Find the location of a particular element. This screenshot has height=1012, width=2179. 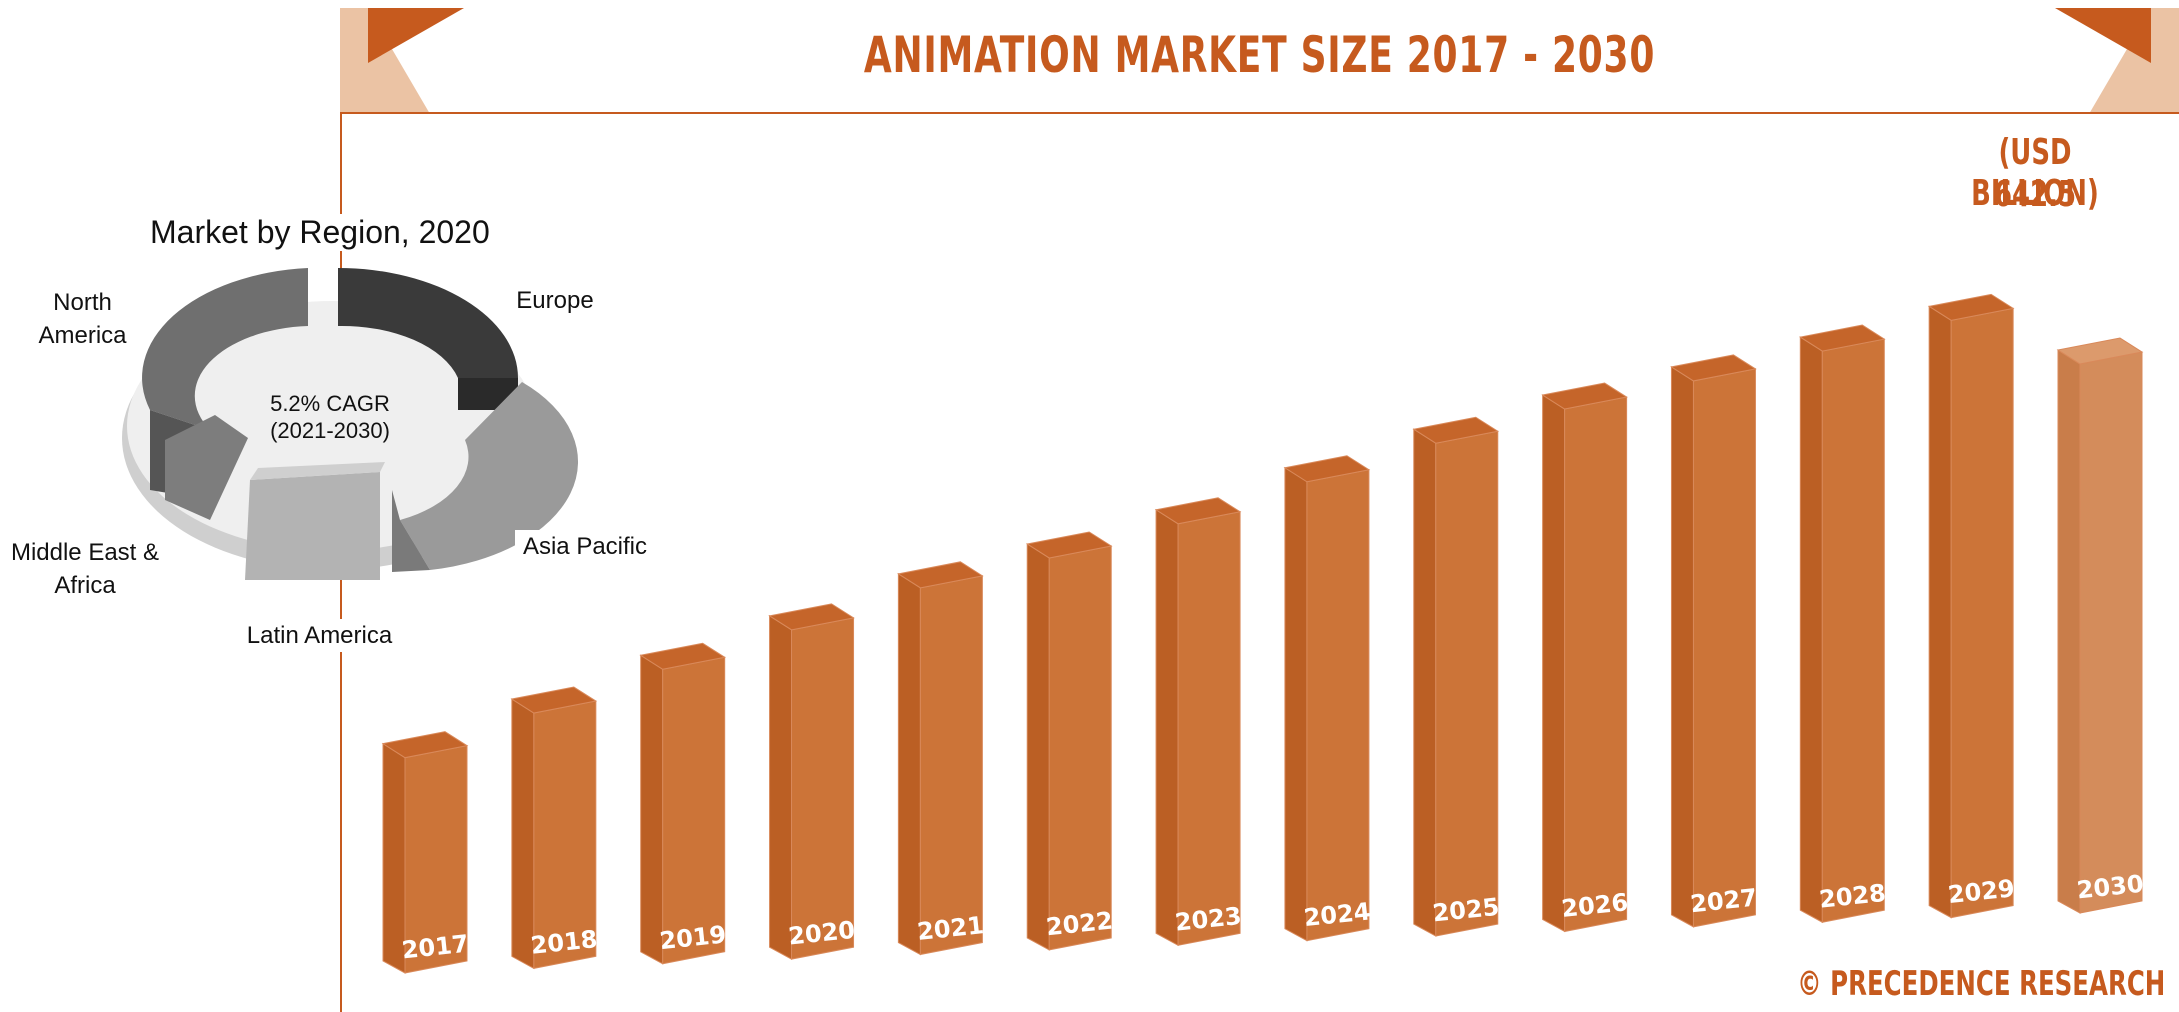

segment-asia-pacific is located at coordinates (489, 476).